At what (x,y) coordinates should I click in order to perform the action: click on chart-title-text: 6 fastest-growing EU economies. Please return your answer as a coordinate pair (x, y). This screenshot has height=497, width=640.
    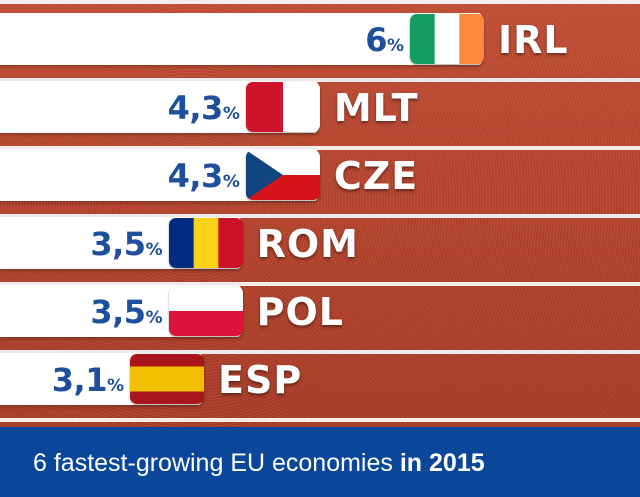
    Looking at the image, I should click on (213, 463).